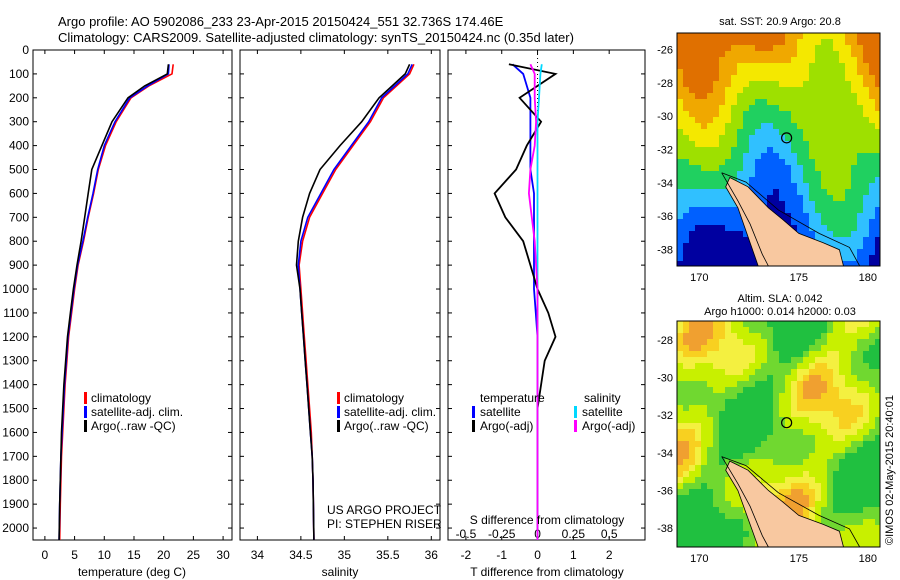 The height and width of the screenshot is (580, 900). Describe the element at coordinates (502, 534) in the screenshot. I see `s-tick-label: -0.25` at that location.